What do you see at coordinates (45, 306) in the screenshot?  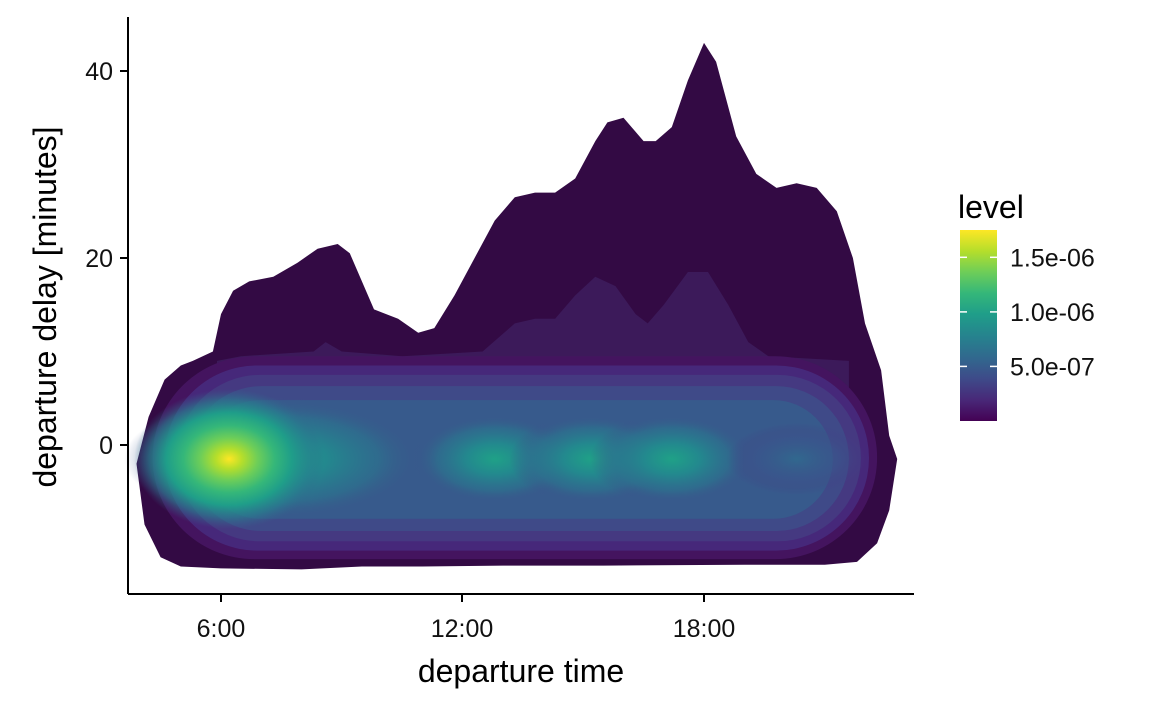 I see `y-axis-title: departure delay [minutes]` at bounding box center [45, 306].